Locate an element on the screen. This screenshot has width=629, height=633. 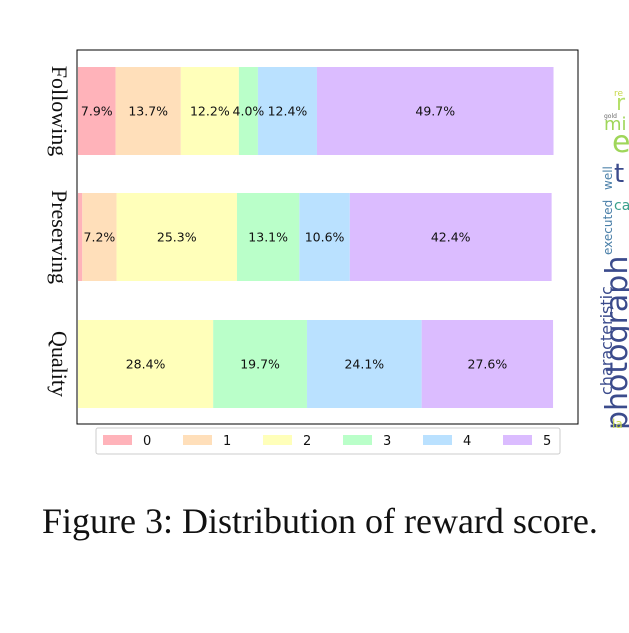
cloud-word-ca: ca is located at coordinates (621, 206).